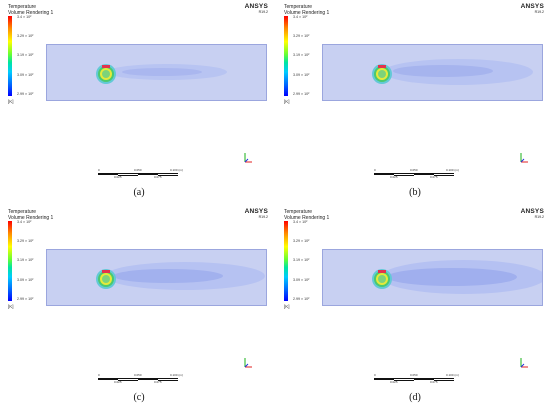 This screenshot has height=413, width=550. Describe the element at coordinates (415, 192) in the screenshot. I see `panel-caption: (b)` at that location.